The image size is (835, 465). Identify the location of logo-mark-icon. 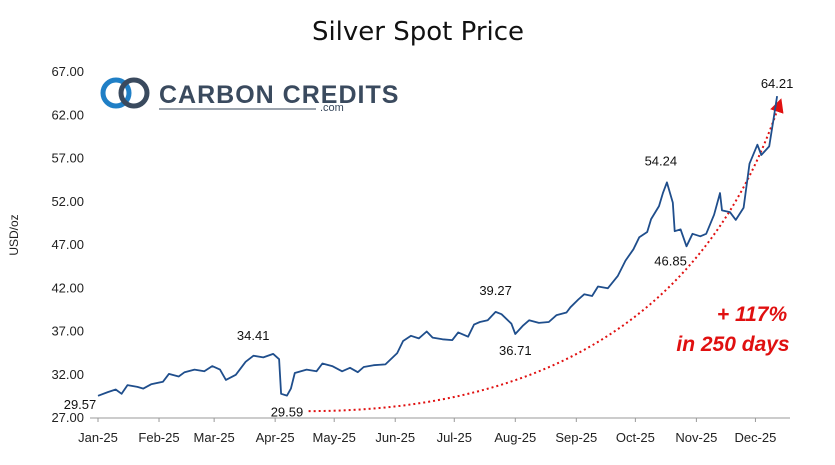
(125, 93).